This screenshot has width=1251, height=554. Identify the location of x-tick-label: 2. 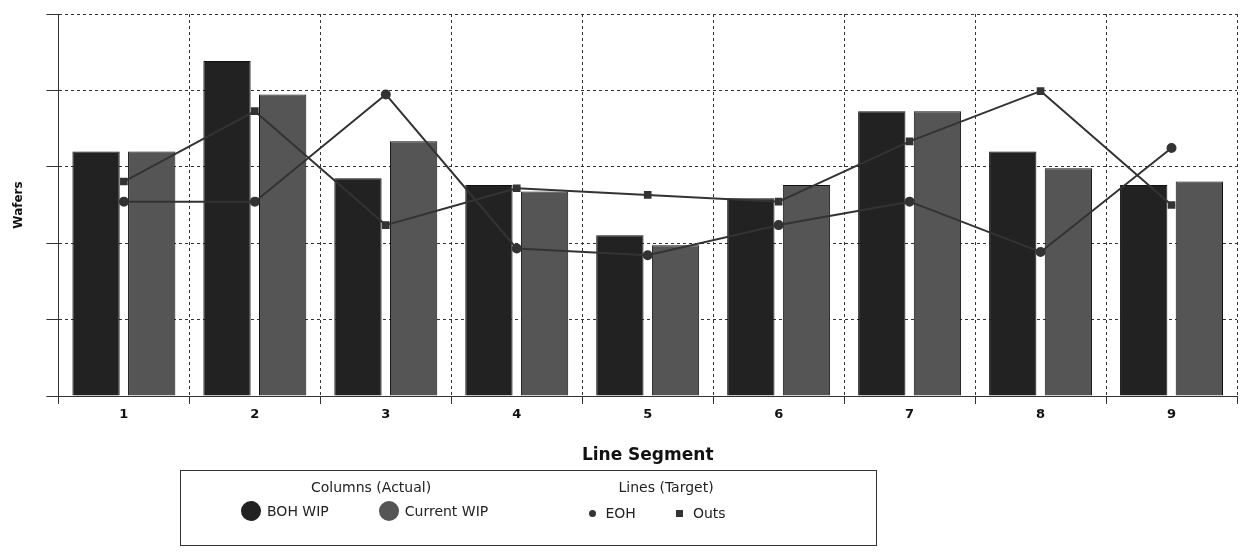
(255, 414).